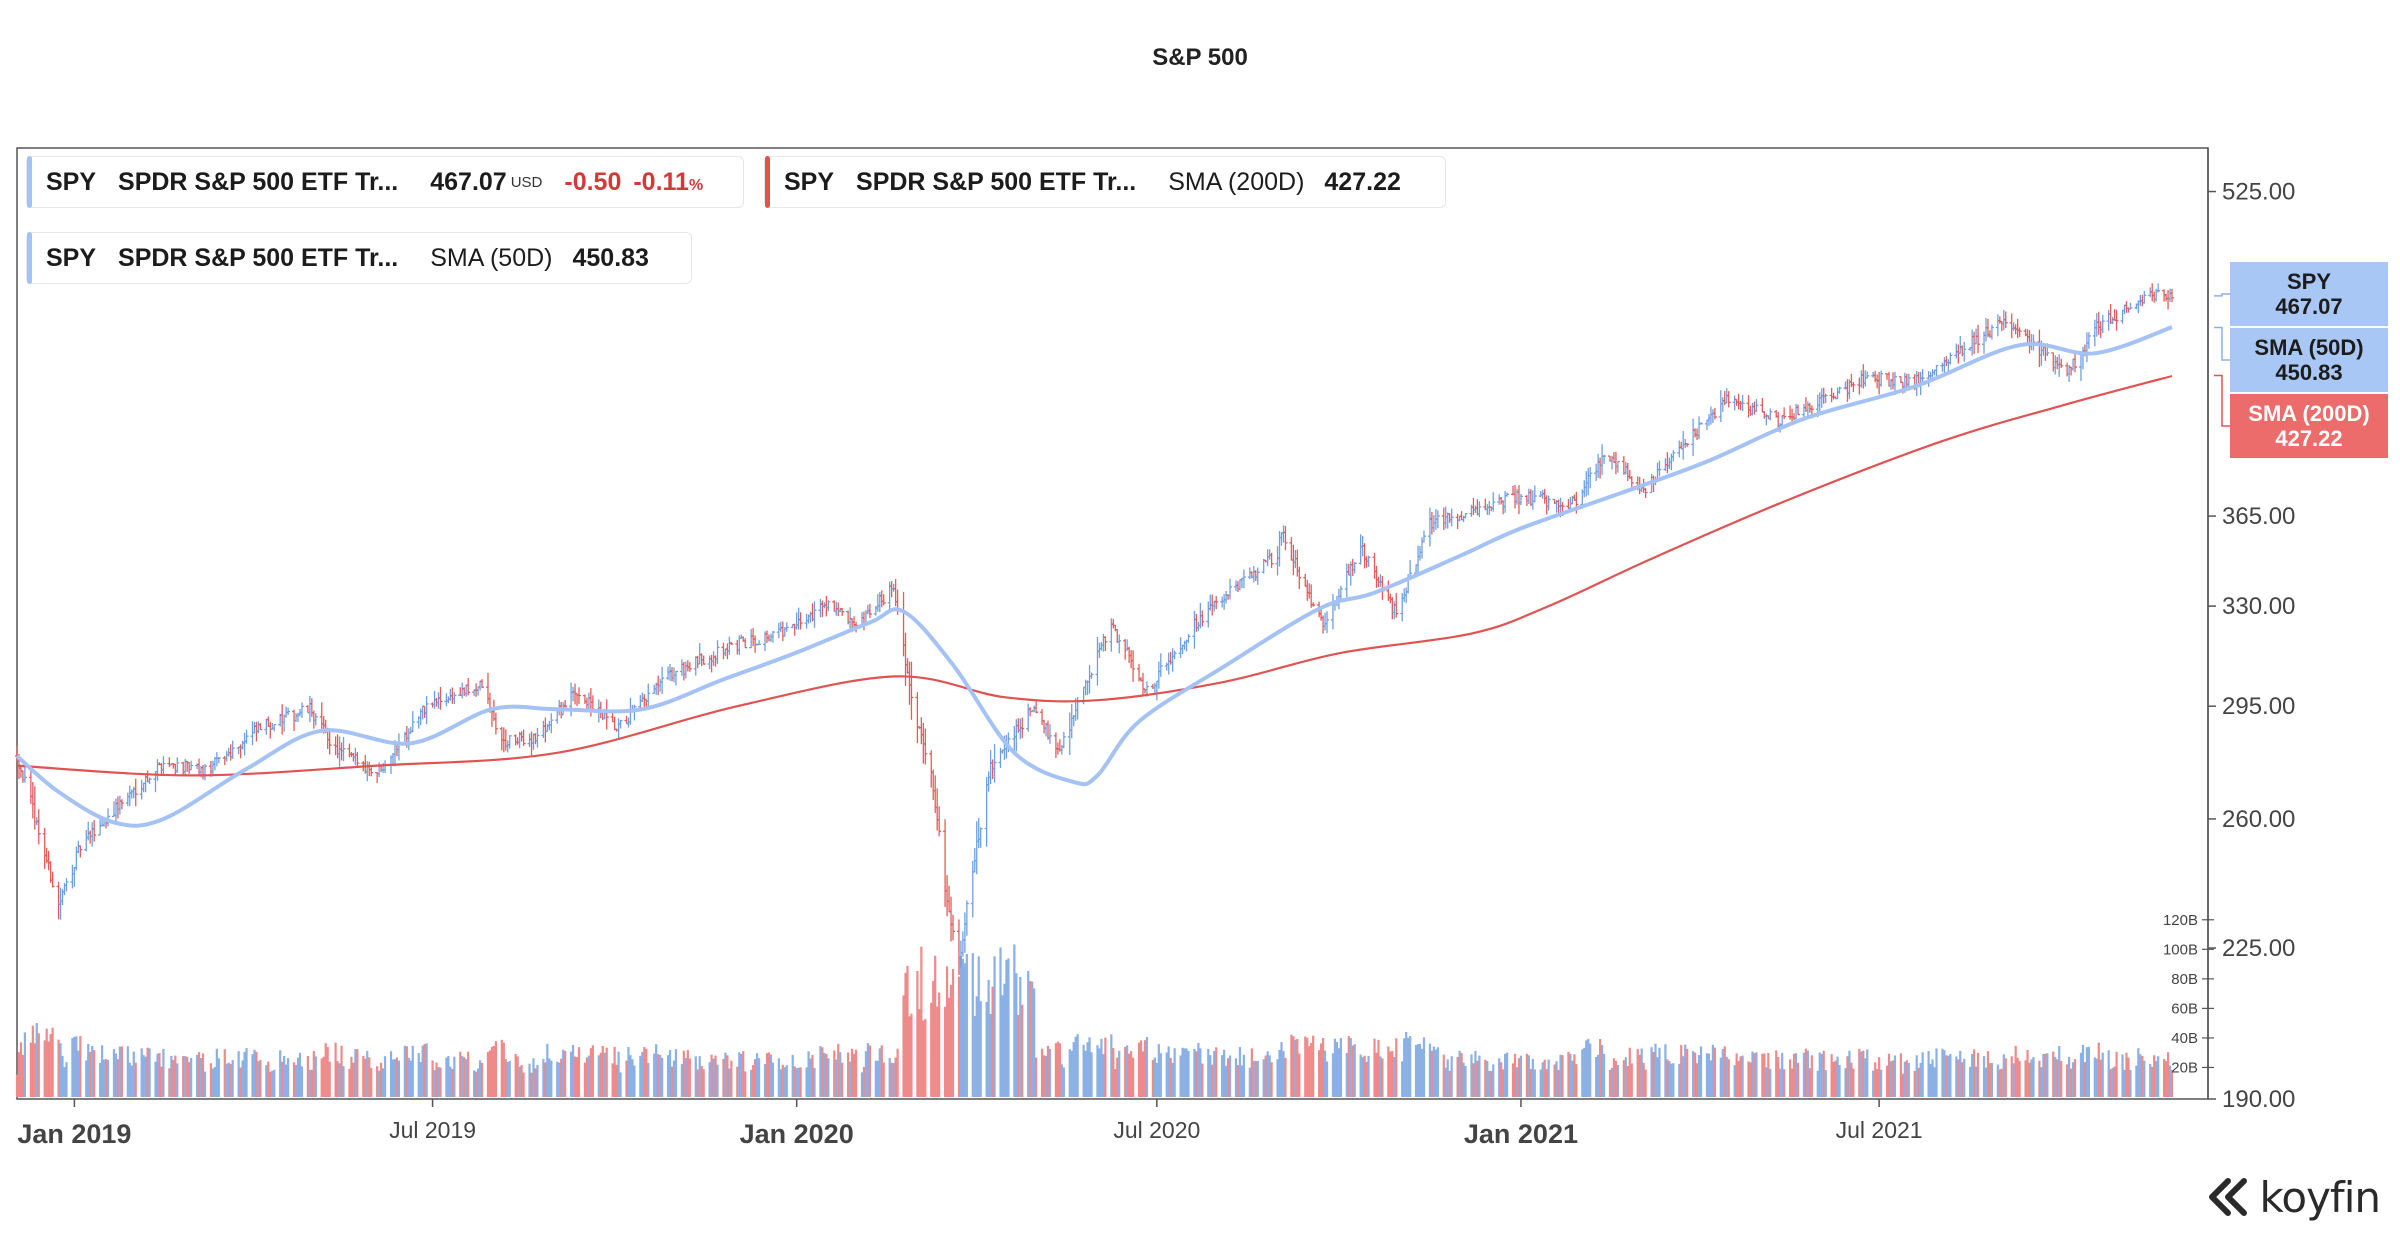 The height and width of the screenshot is (1240, 2400). I want to click on volume-tick-label: 100B, so click(2180, 949).